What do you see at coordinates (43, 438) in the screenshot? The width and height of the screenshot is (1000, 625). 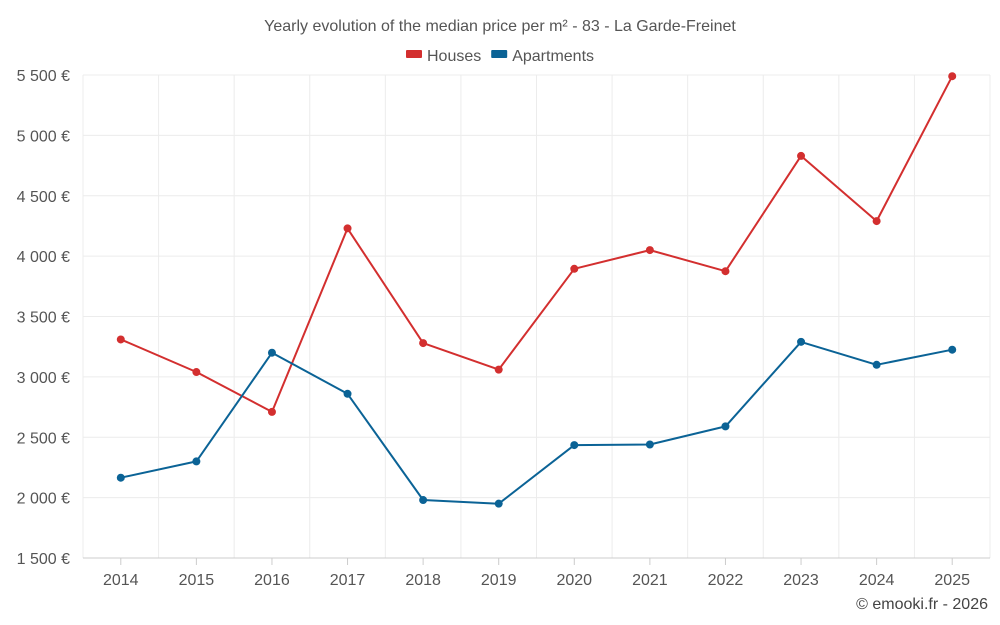 I see `y-tick-label: 2 500 €` at bounding box center [43, 438].